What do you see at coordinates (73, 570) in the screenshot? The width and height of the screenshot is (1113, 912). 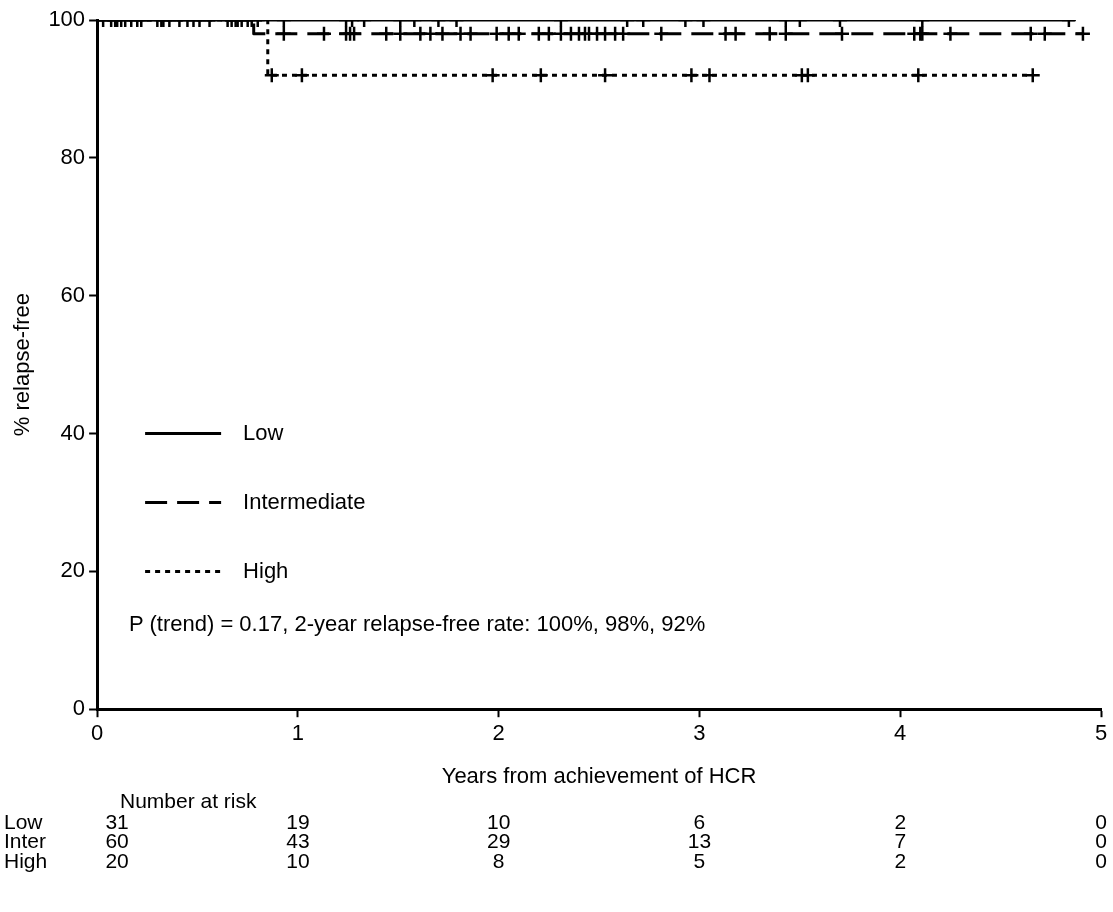 I see `y-tick-label: 20` at bounding box center [73, 570].